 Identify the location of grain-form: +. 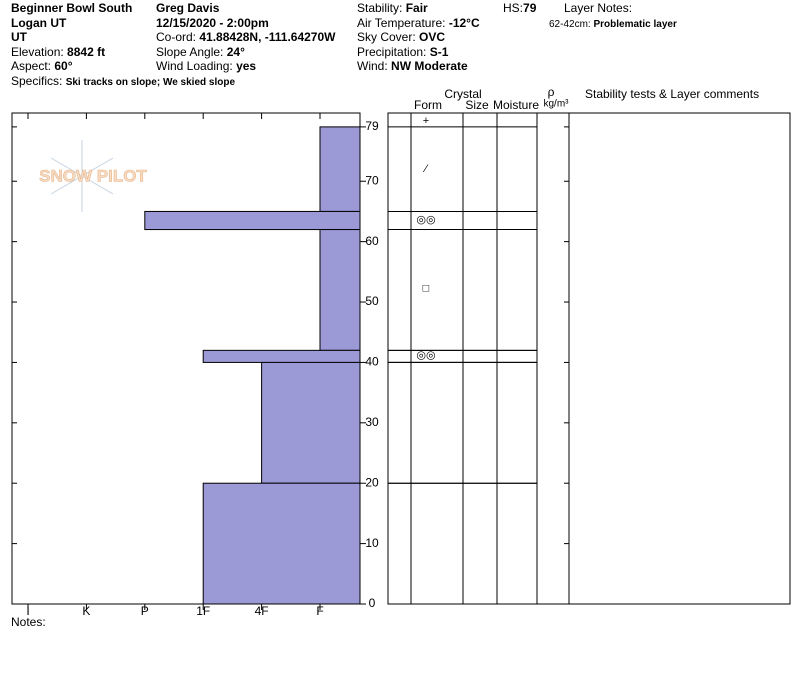
(426, 121).